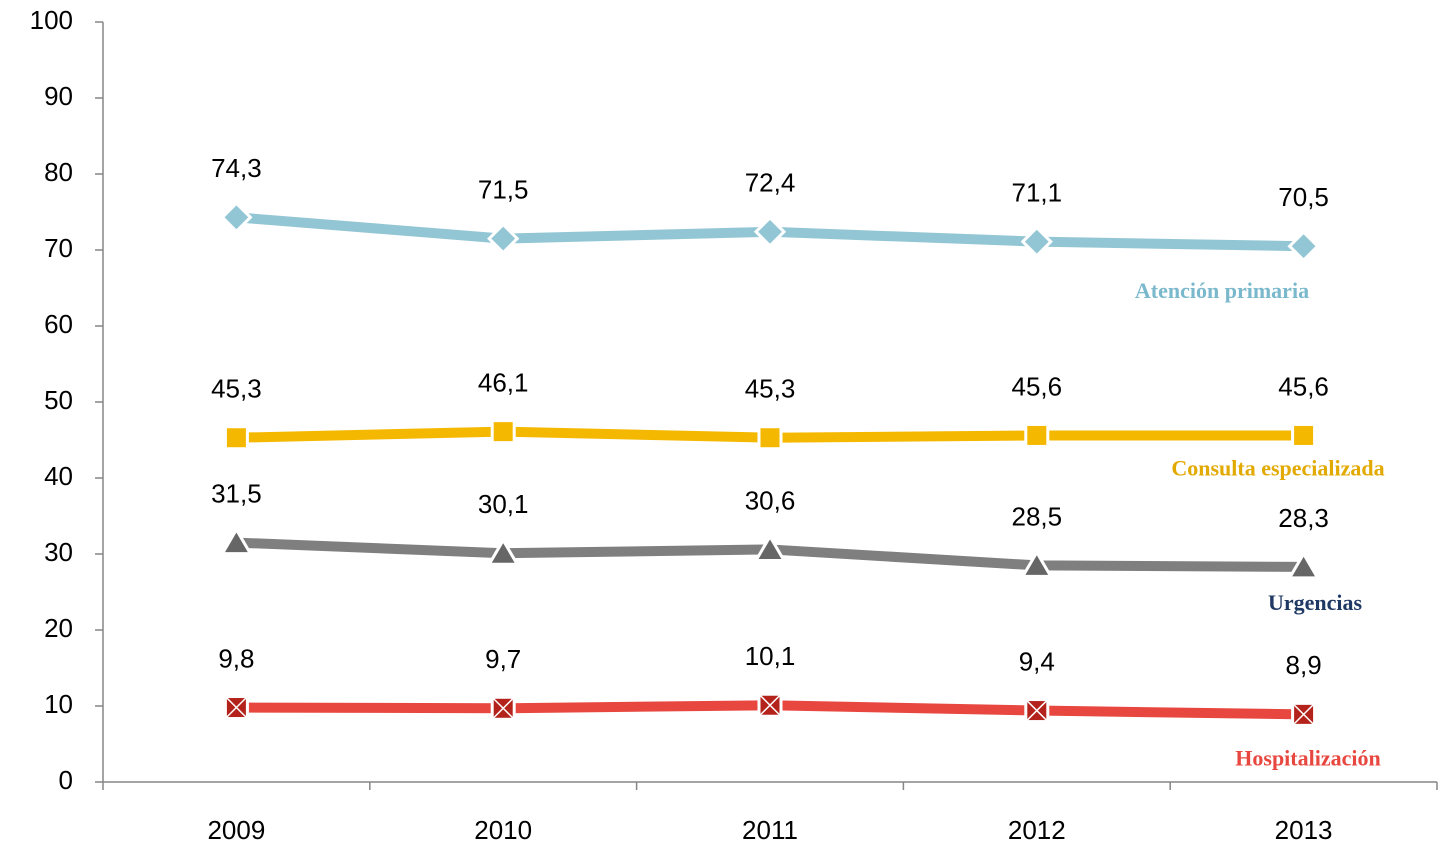 The width and height of the screenshot is (1453, 846). Describe the element at coordinates (503, 830) in the screenshot. I see `x-tick-label: 2010` at that location.